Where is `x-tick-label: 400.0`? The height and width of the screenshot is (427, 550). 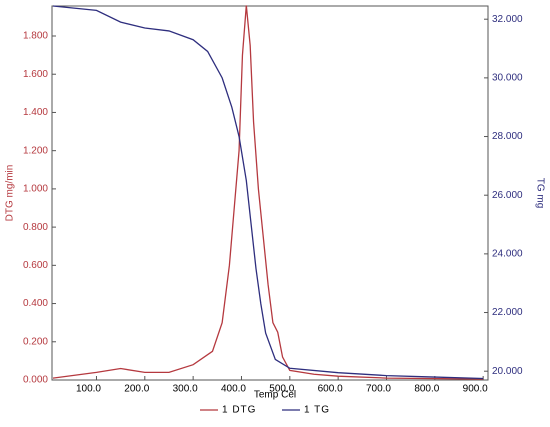 x-tick-label: 400.0 is located at coordinates (233, 389).